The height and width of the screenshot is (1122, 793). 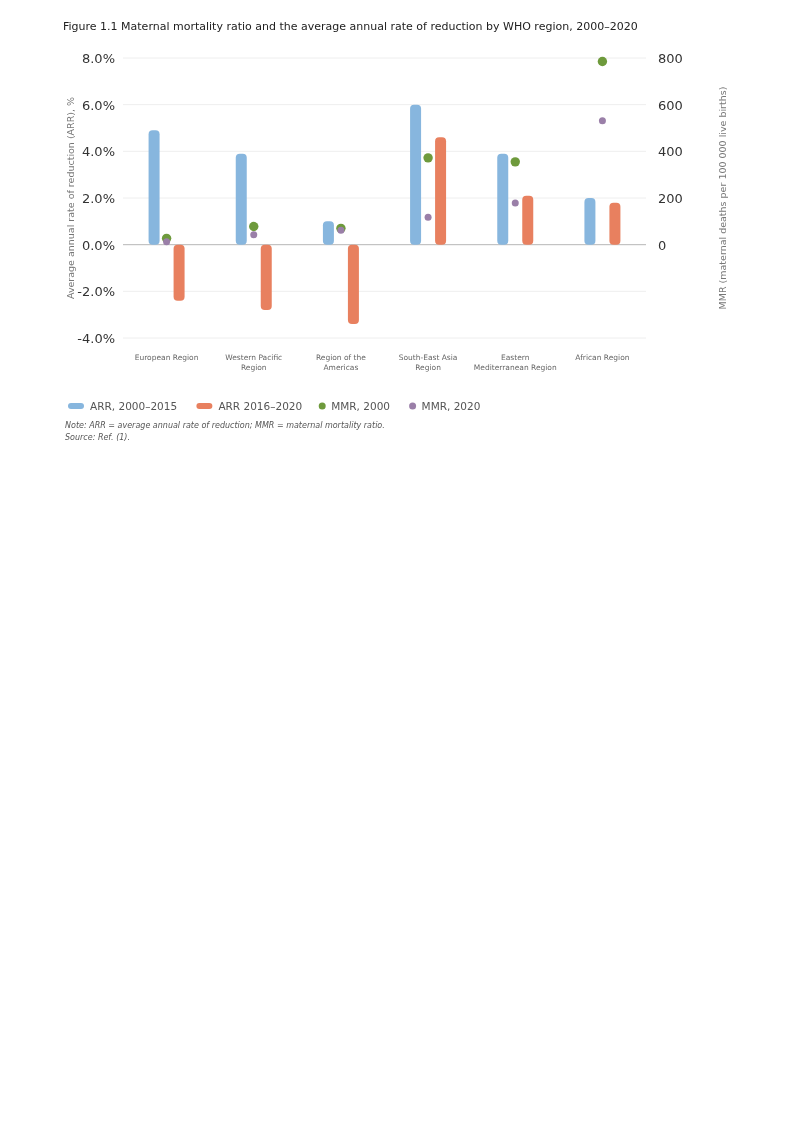 What do you see at coordinates (96, 338) in the screenshot?
I see `y-tick-label: -4.0%` at bounding box center [96, 338].